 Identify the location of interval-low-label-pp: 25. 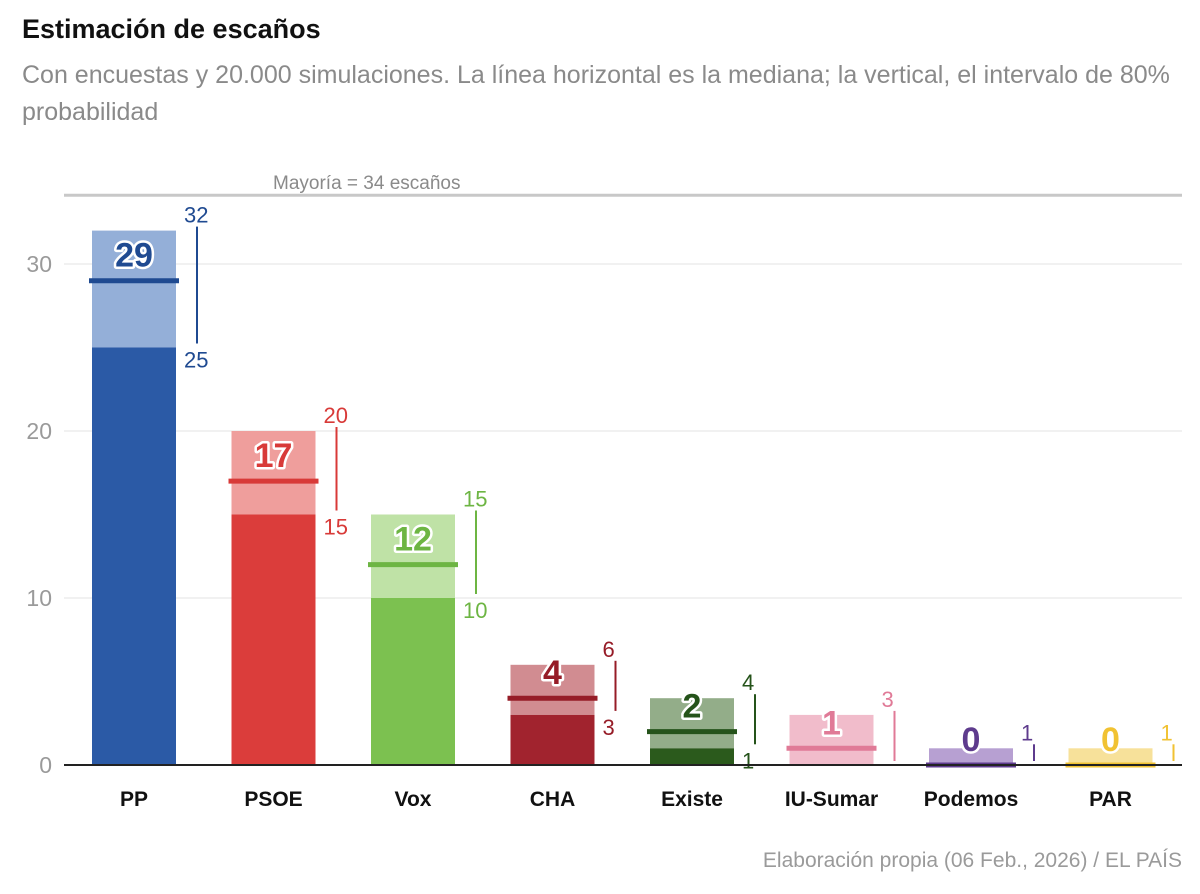
(196, 360).